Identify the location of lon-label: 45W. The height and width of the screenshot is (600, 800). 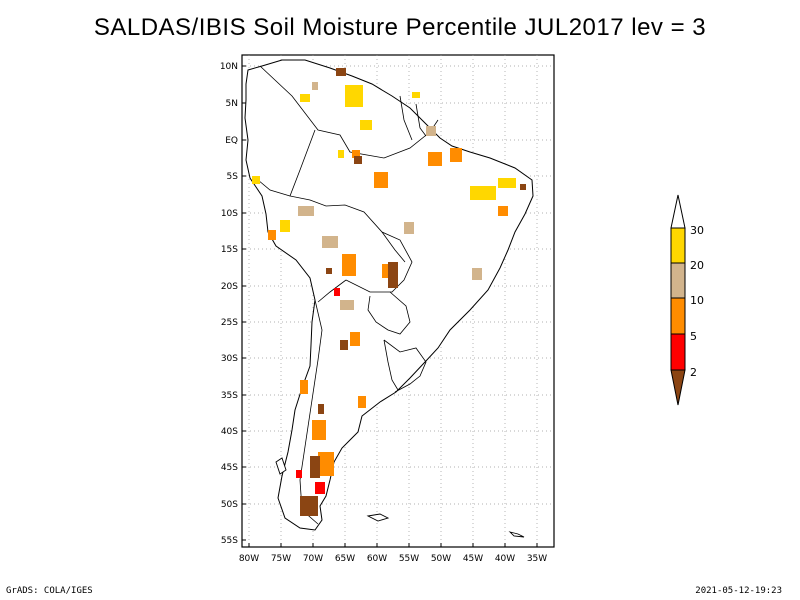
(473, 559).